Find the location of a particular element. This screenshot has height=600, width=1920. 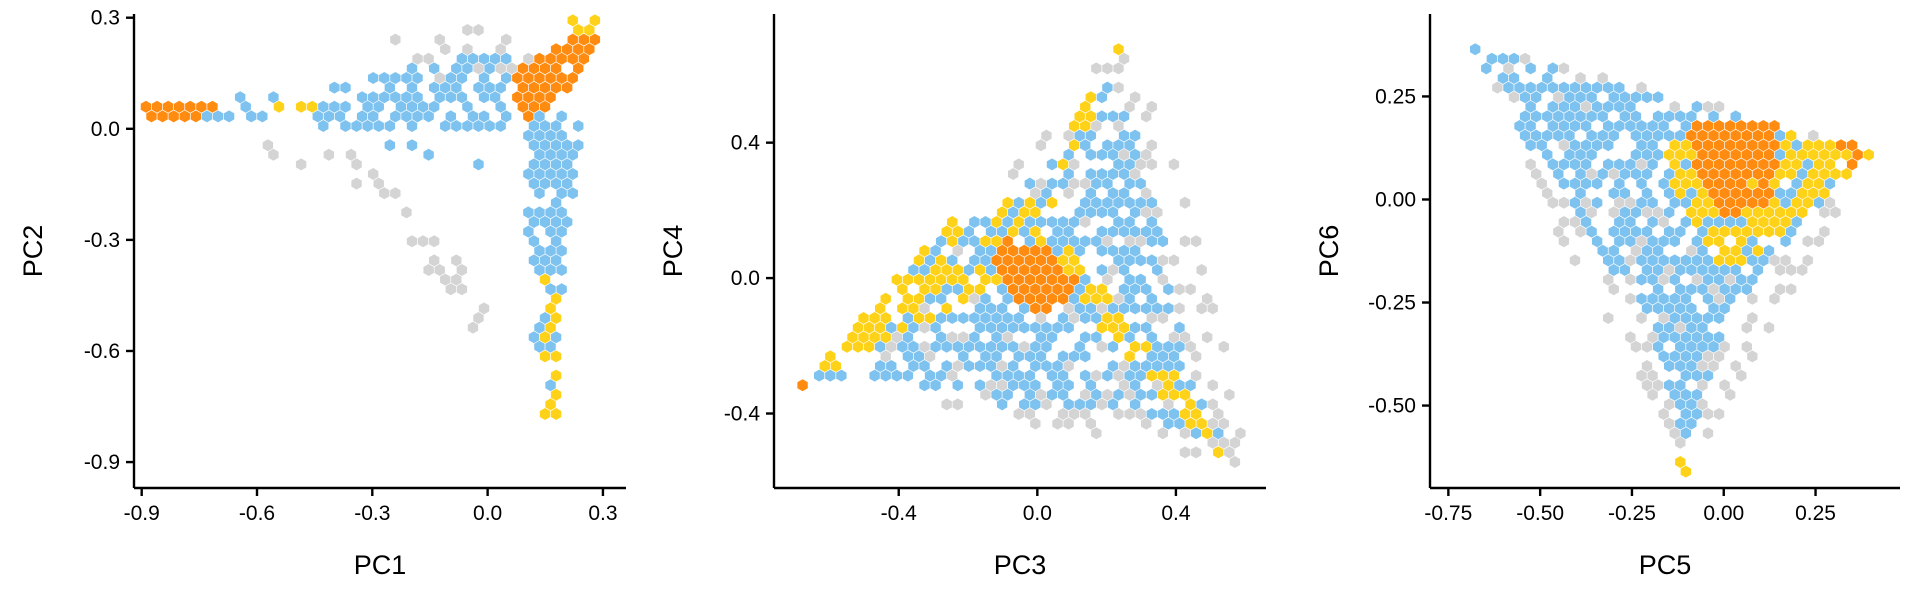

y-axis-title: PC6 is located at coordinates (1329, 251).